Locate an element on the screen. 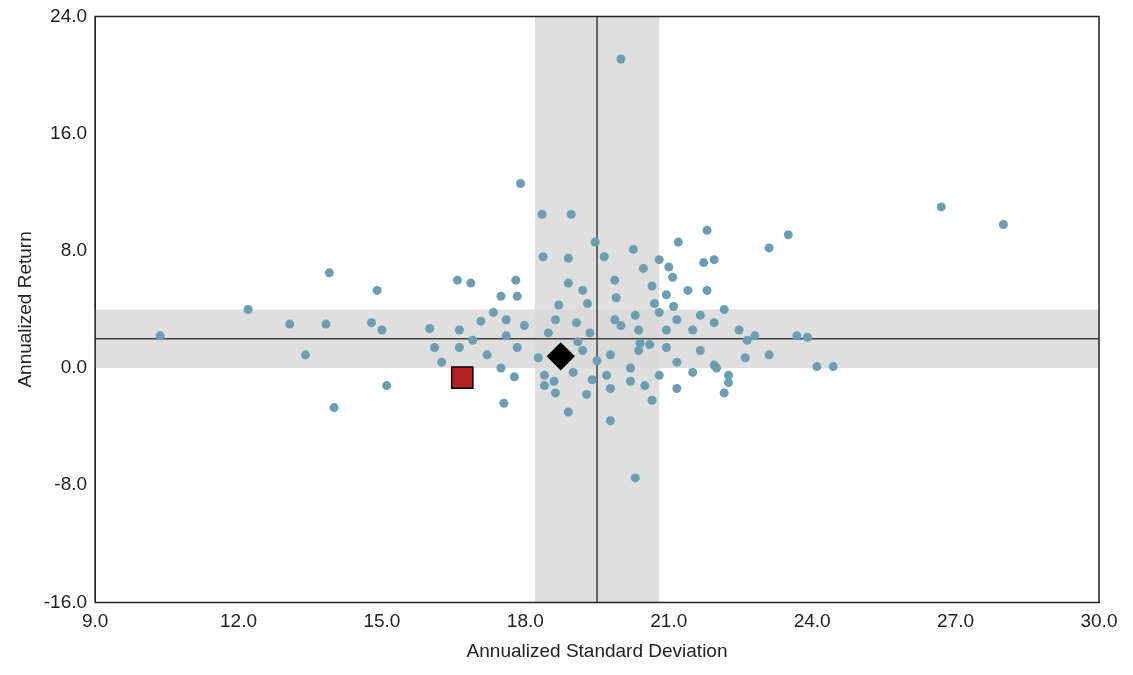  y-axis-title: Annualized Return is located at coordinates (24, 309).